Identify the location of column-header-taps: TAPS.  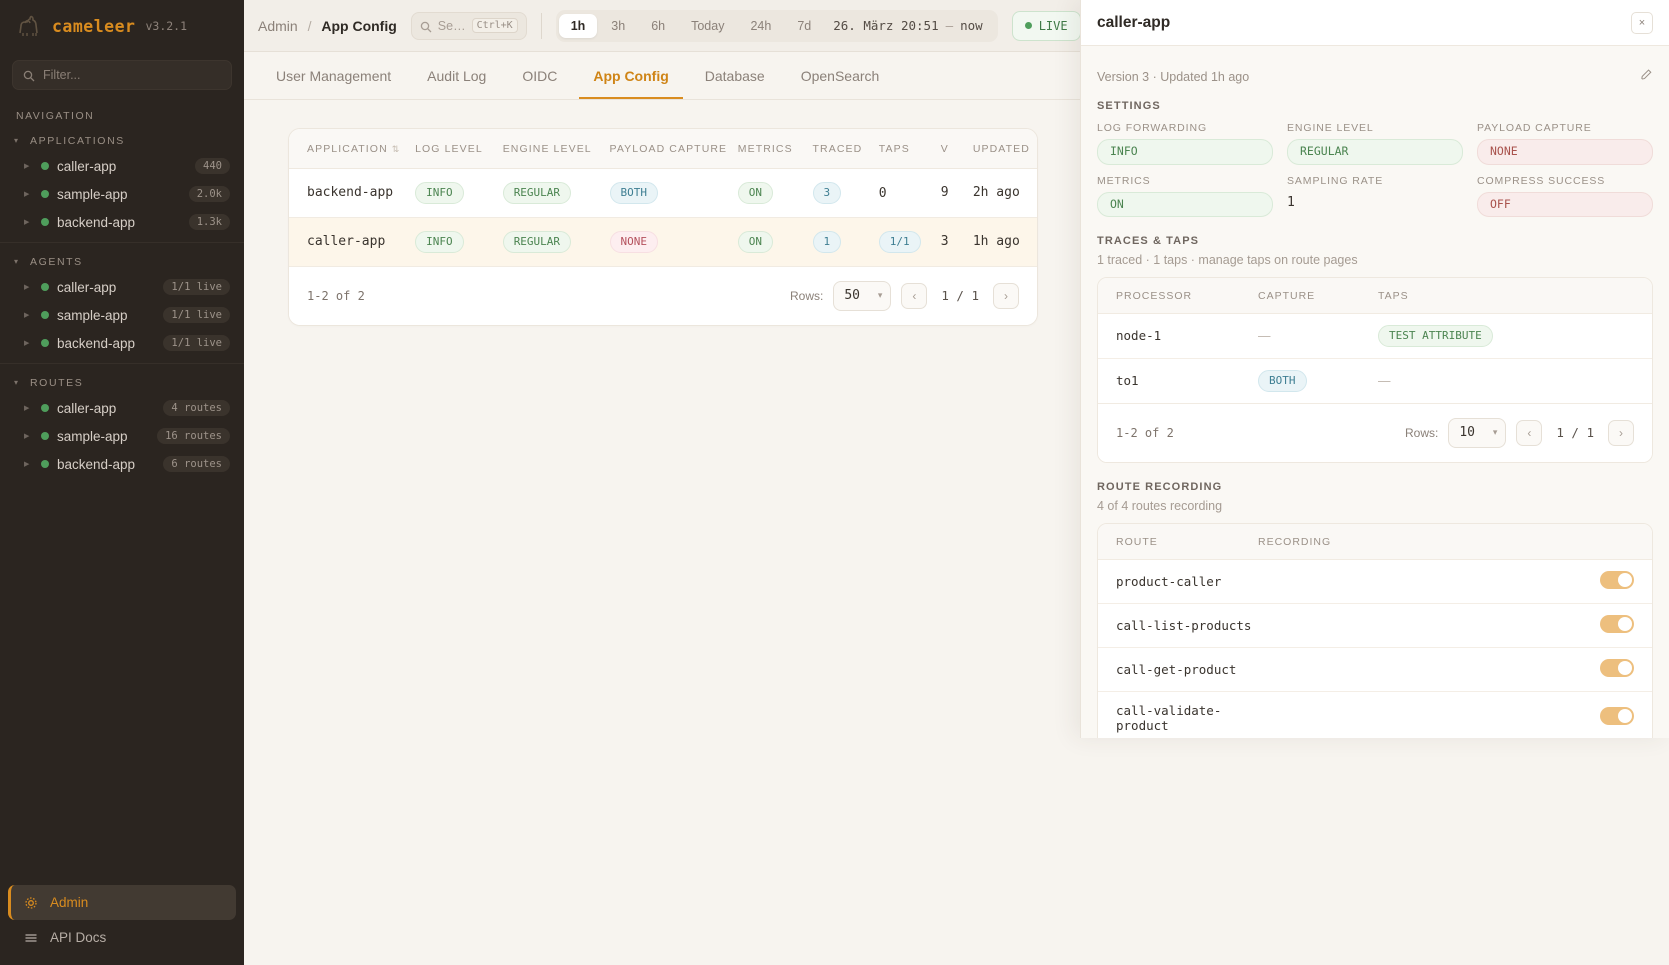
(909, 149).